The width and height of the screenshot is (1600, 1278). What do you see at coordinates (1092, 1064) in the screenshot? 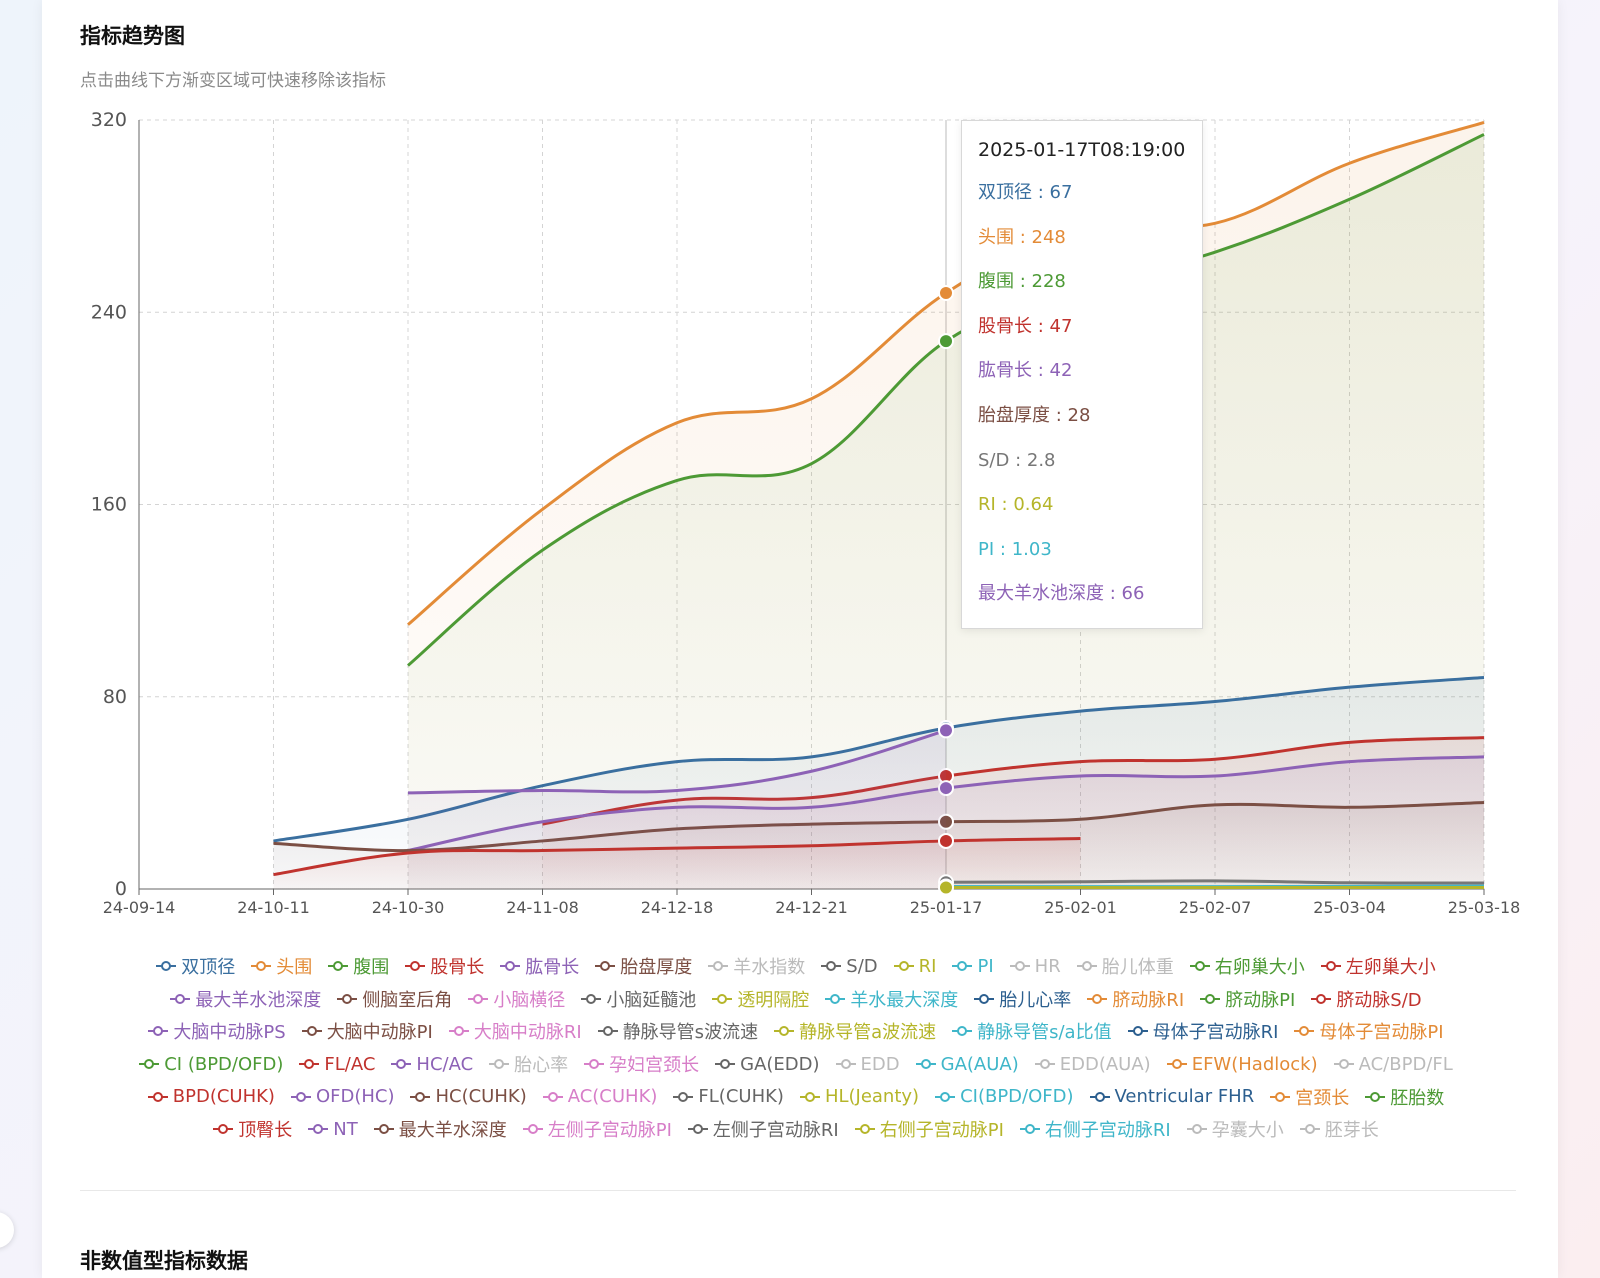
I see `legend-item: EDD(AUA)` at bounding box center [1092, 1064].